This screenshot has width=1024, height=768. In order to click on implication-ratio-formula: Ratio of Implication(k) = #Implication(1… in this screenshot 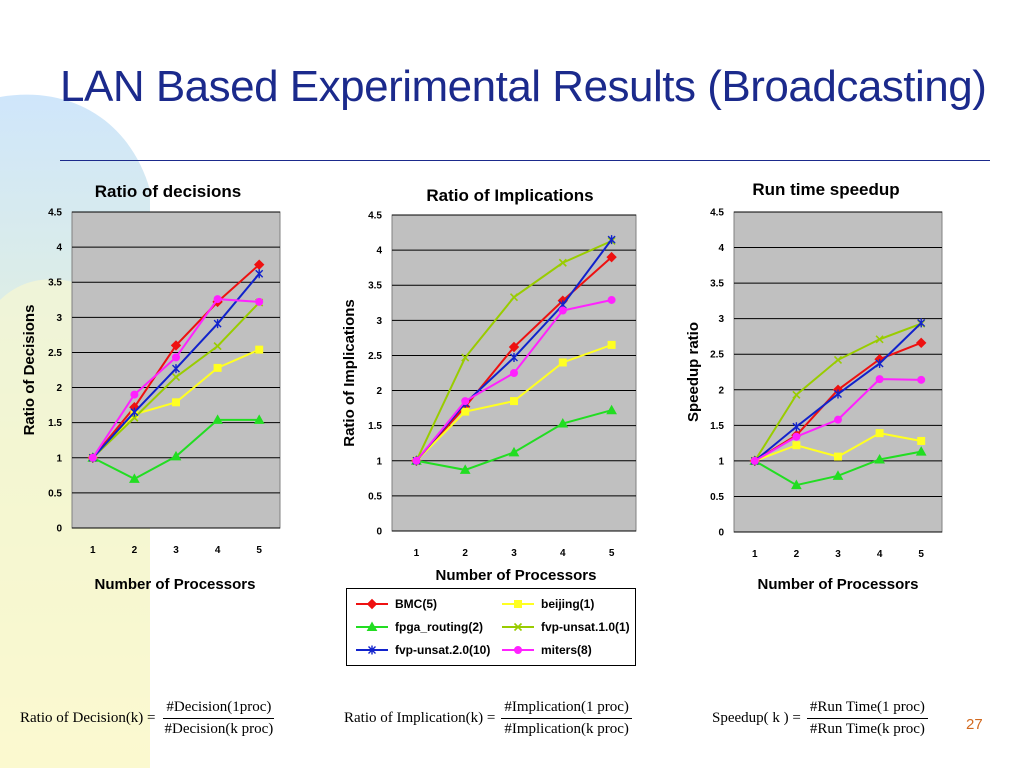, I will do `click(488, 718)`.